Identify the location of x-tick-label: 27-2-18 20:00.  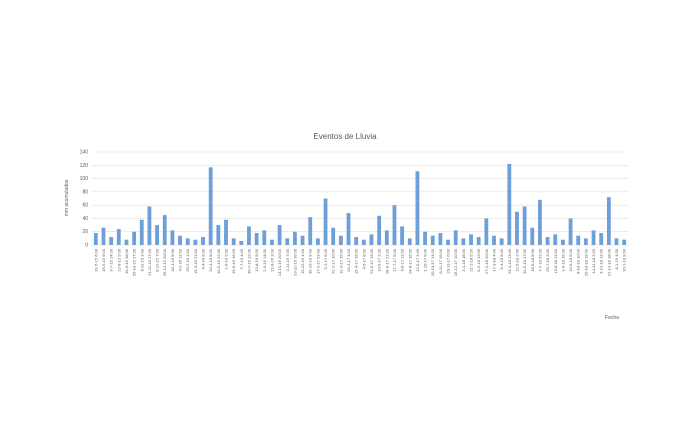
(486, 261).